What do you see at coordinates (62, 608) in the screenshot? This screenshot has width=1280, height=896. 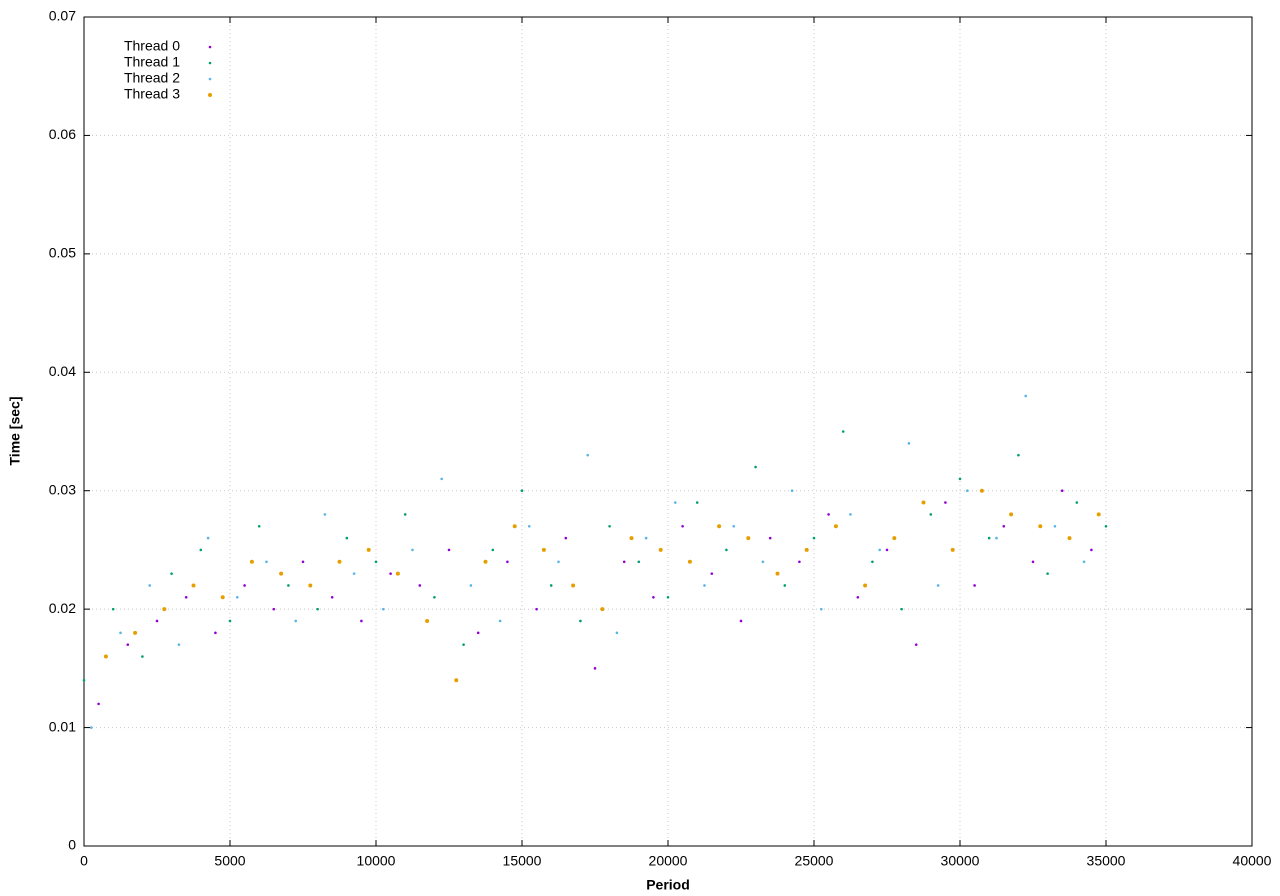 I see `y-tick-label: 0.02` at bounding box center [62, 608].